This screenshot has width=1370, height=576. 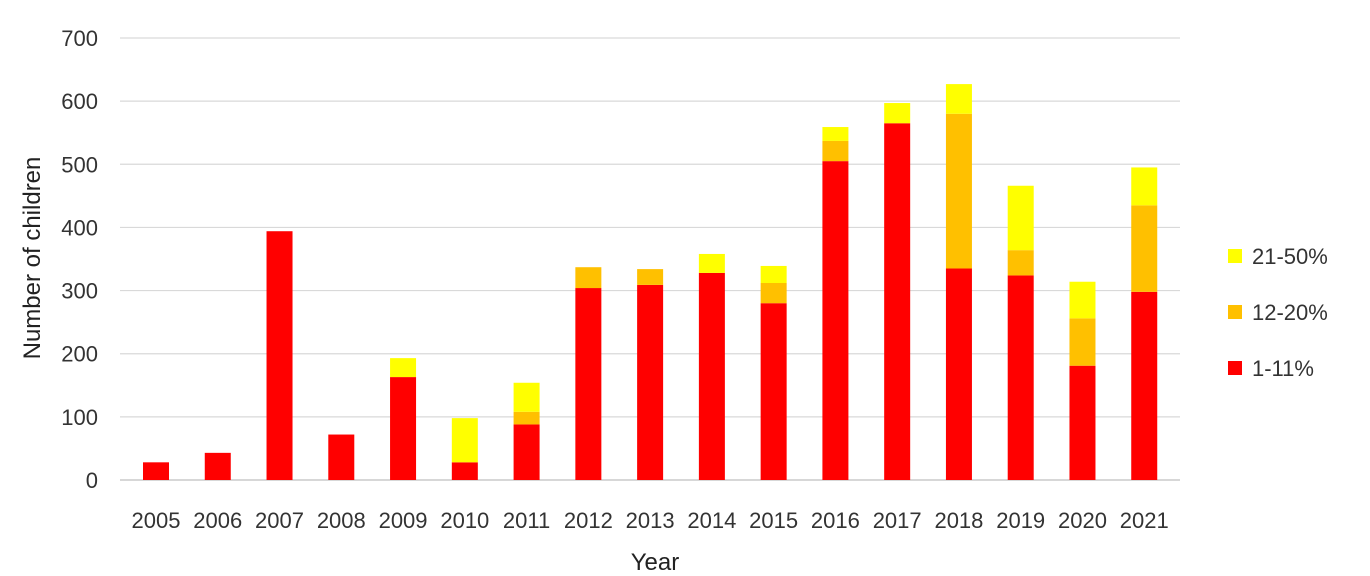 I want to click on y-axis-title: Number of children, so click(x=32, y=258).